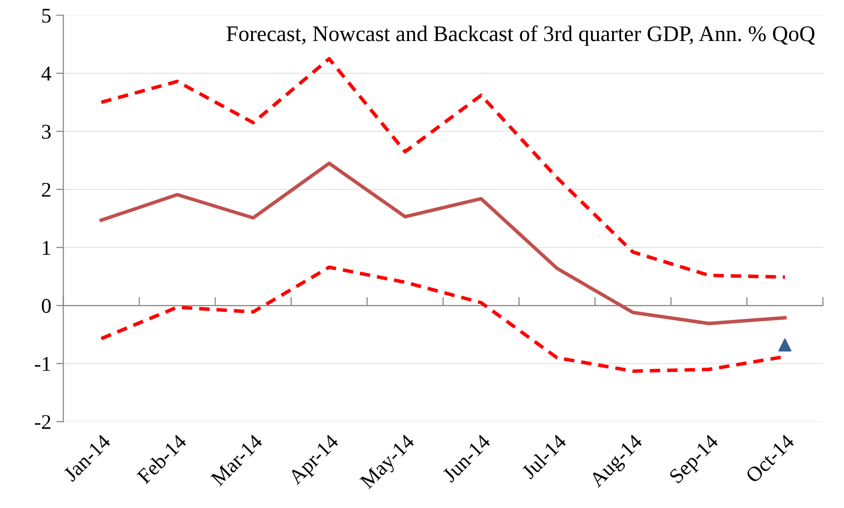  I want to click on chart-title: Forecast, Nowcast and Backcast of 3rd quarter GDP, Ann. % QoQ, so click(520, 35).